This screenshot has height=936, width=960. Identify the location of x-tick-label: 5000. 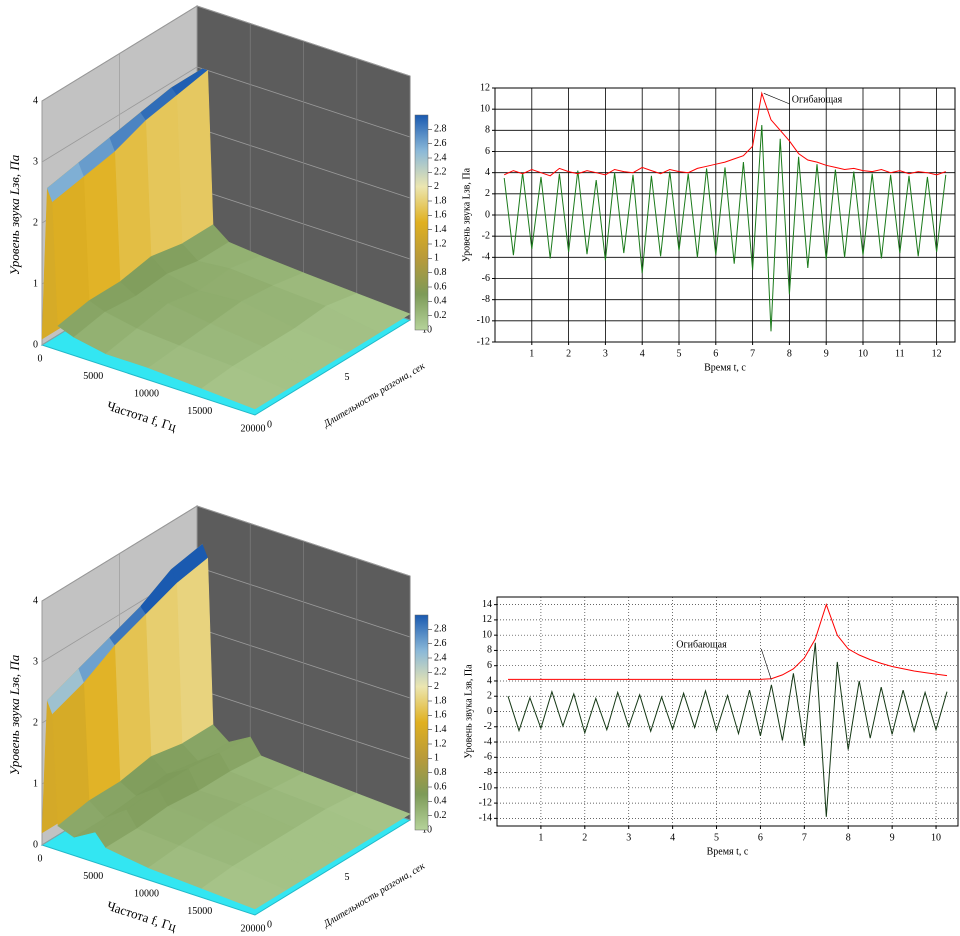
(93, 876).